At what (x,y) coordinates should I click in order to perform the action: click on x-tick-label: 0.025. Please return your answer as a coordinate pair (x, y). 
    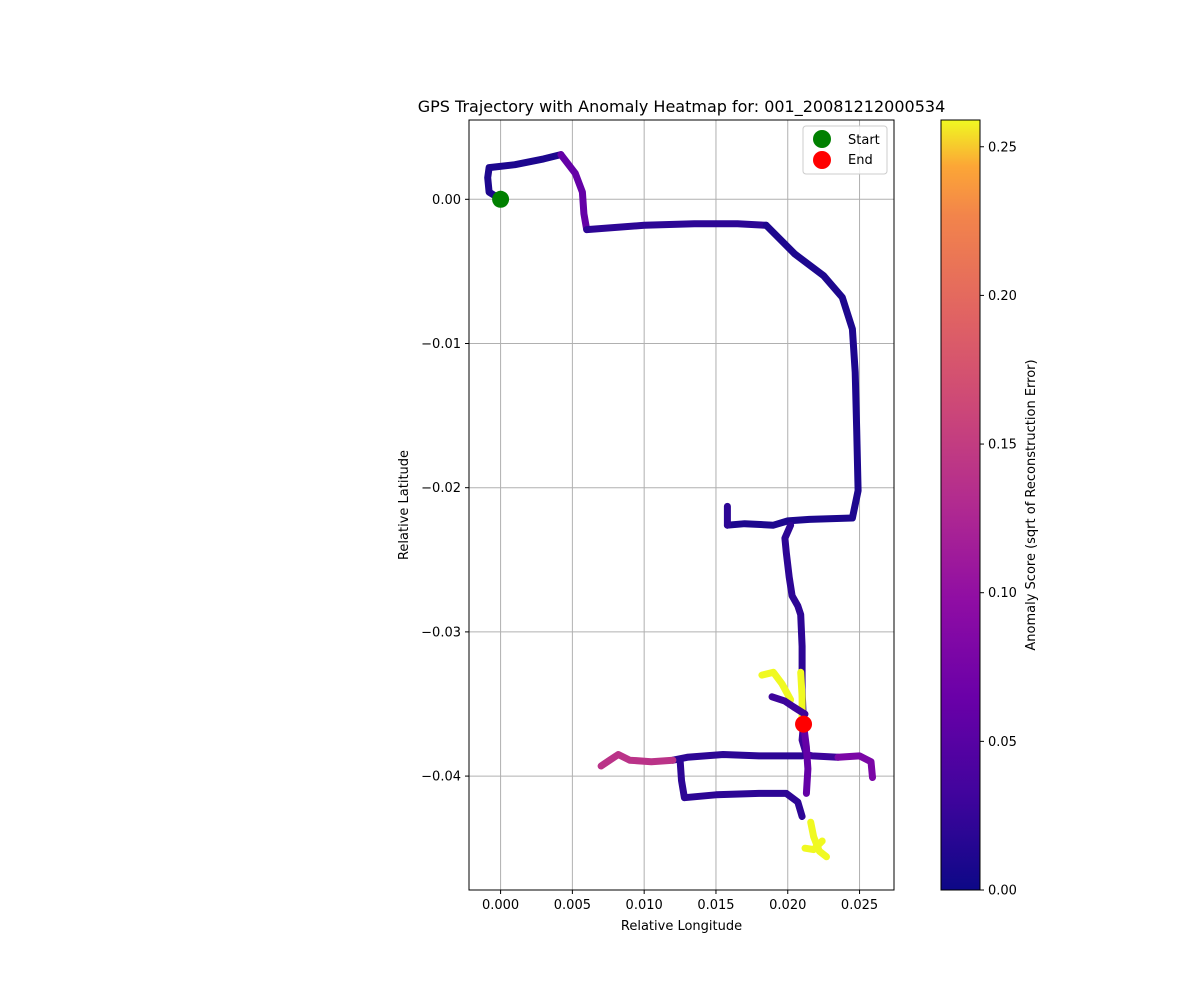
    Looking at the image, I should click on (859, 905).